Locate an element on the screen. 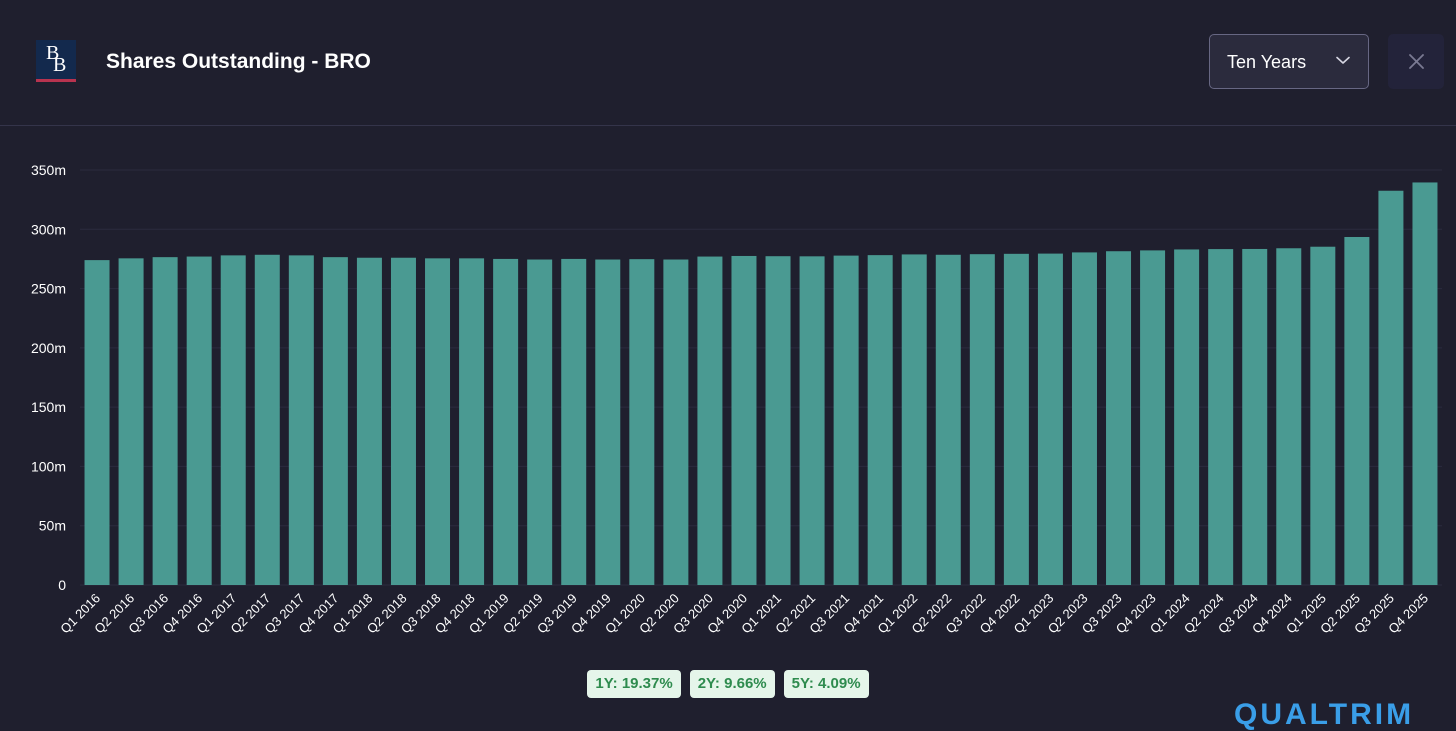 This screenshot has height=731, width=1456. close-button is located at coordinates (1416, 61).